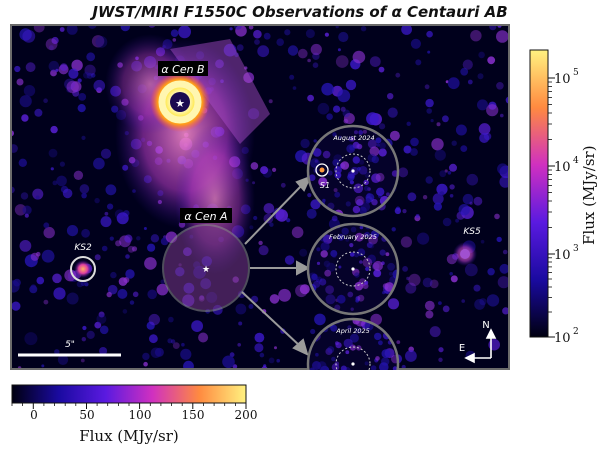  Describe the element at coordinates (325, 185) in the screenshot. I see `s1-label: S1` at that location.